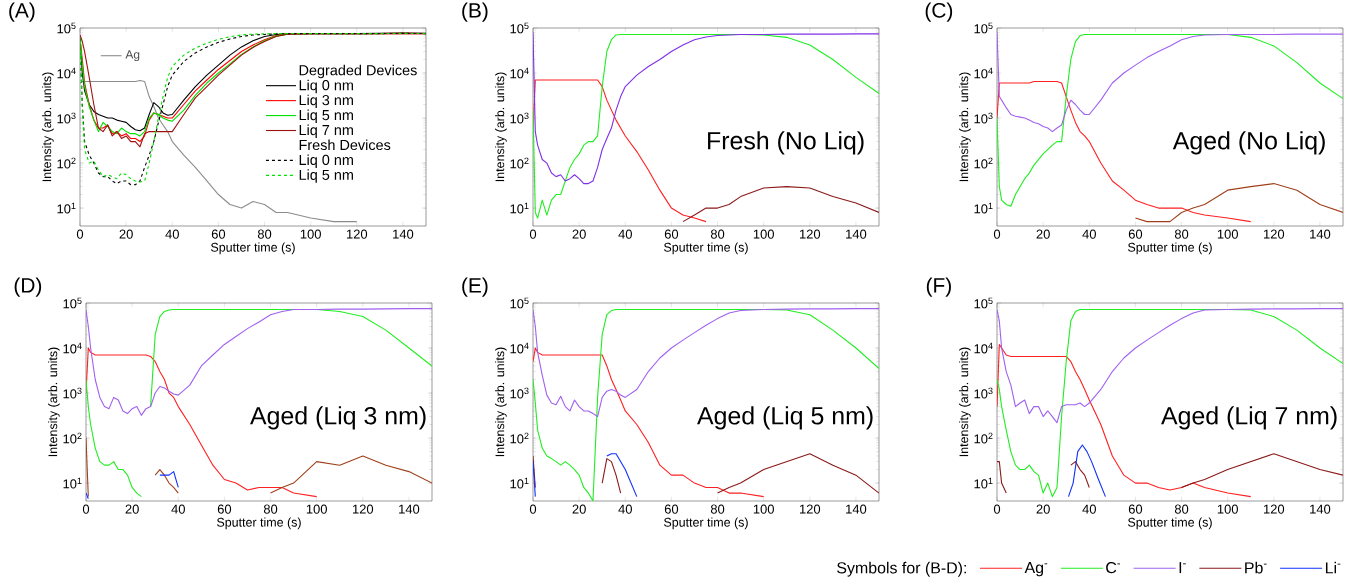  Describe the element at coordinates (22, 12) in the screenshot. I see `chart-title: (A)` at that location.